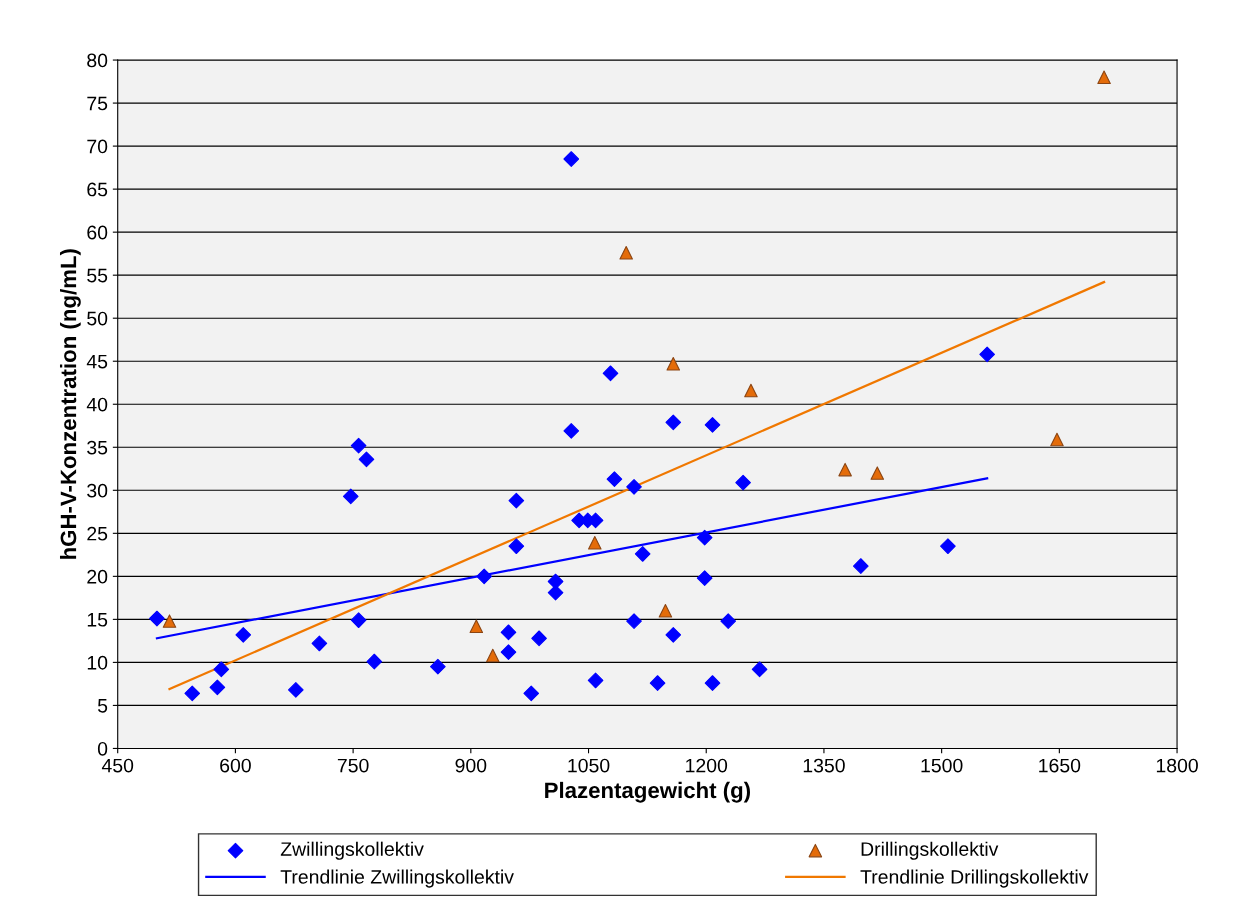  What do you see at coordinates (974, 878) in the screenshot?
I see `legend-label: Trendlinie Drillingskollektiv` at bounding box center [974, 878].